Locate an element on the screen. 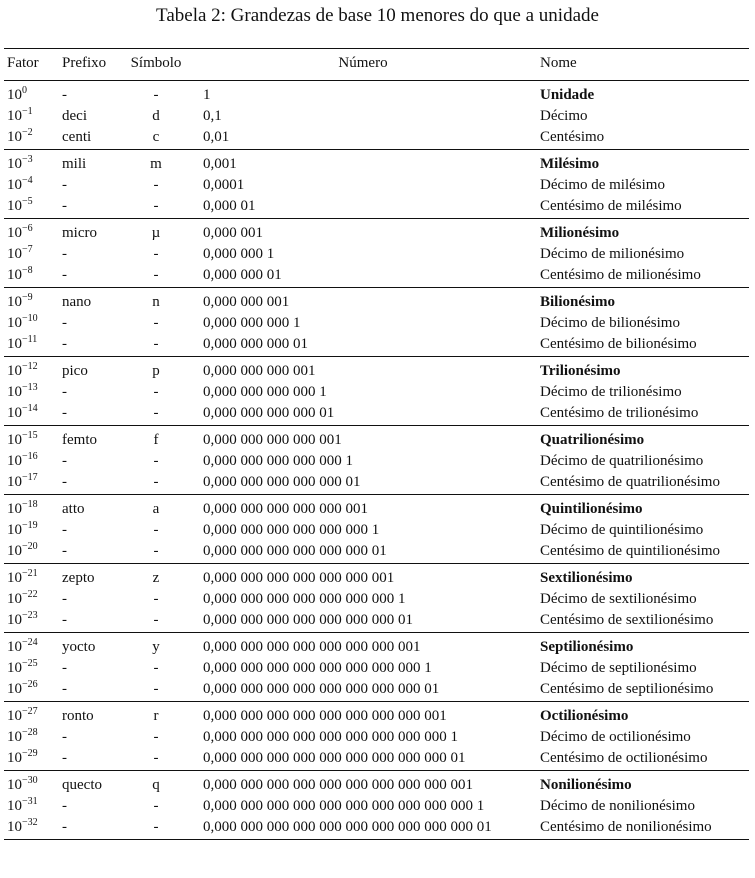 This screenshot has width=755, height=878. fator-cell: 10−12 is located at coordinates (22, 372).